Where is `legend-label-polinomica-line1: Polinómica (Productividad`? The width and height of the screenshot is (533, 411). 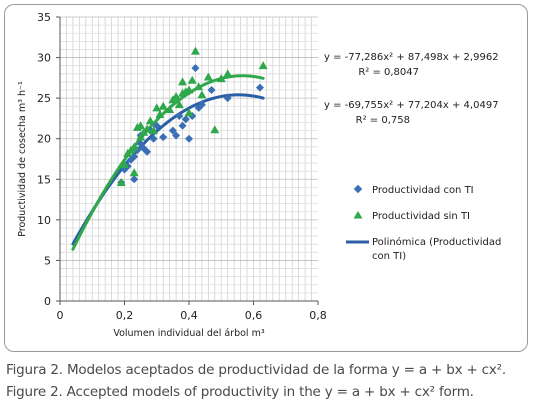
legend-label-polinomica-line1: Polinómica (Productividad is located at coordinates (436, 242).